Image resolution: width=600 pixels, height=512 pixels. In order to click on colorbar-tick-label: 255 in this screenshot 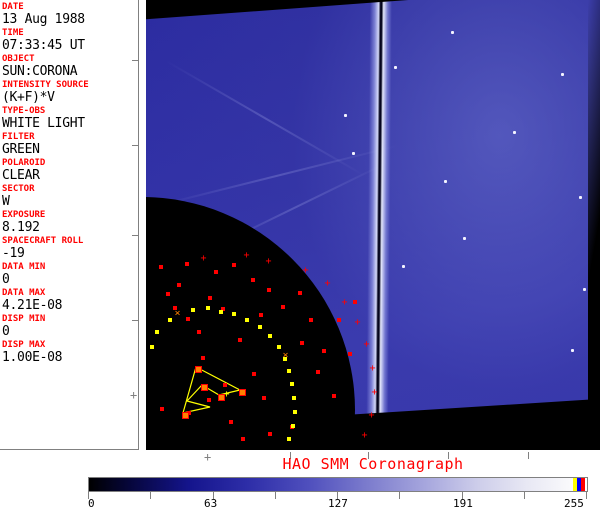, I will do `click(574, 503)`.